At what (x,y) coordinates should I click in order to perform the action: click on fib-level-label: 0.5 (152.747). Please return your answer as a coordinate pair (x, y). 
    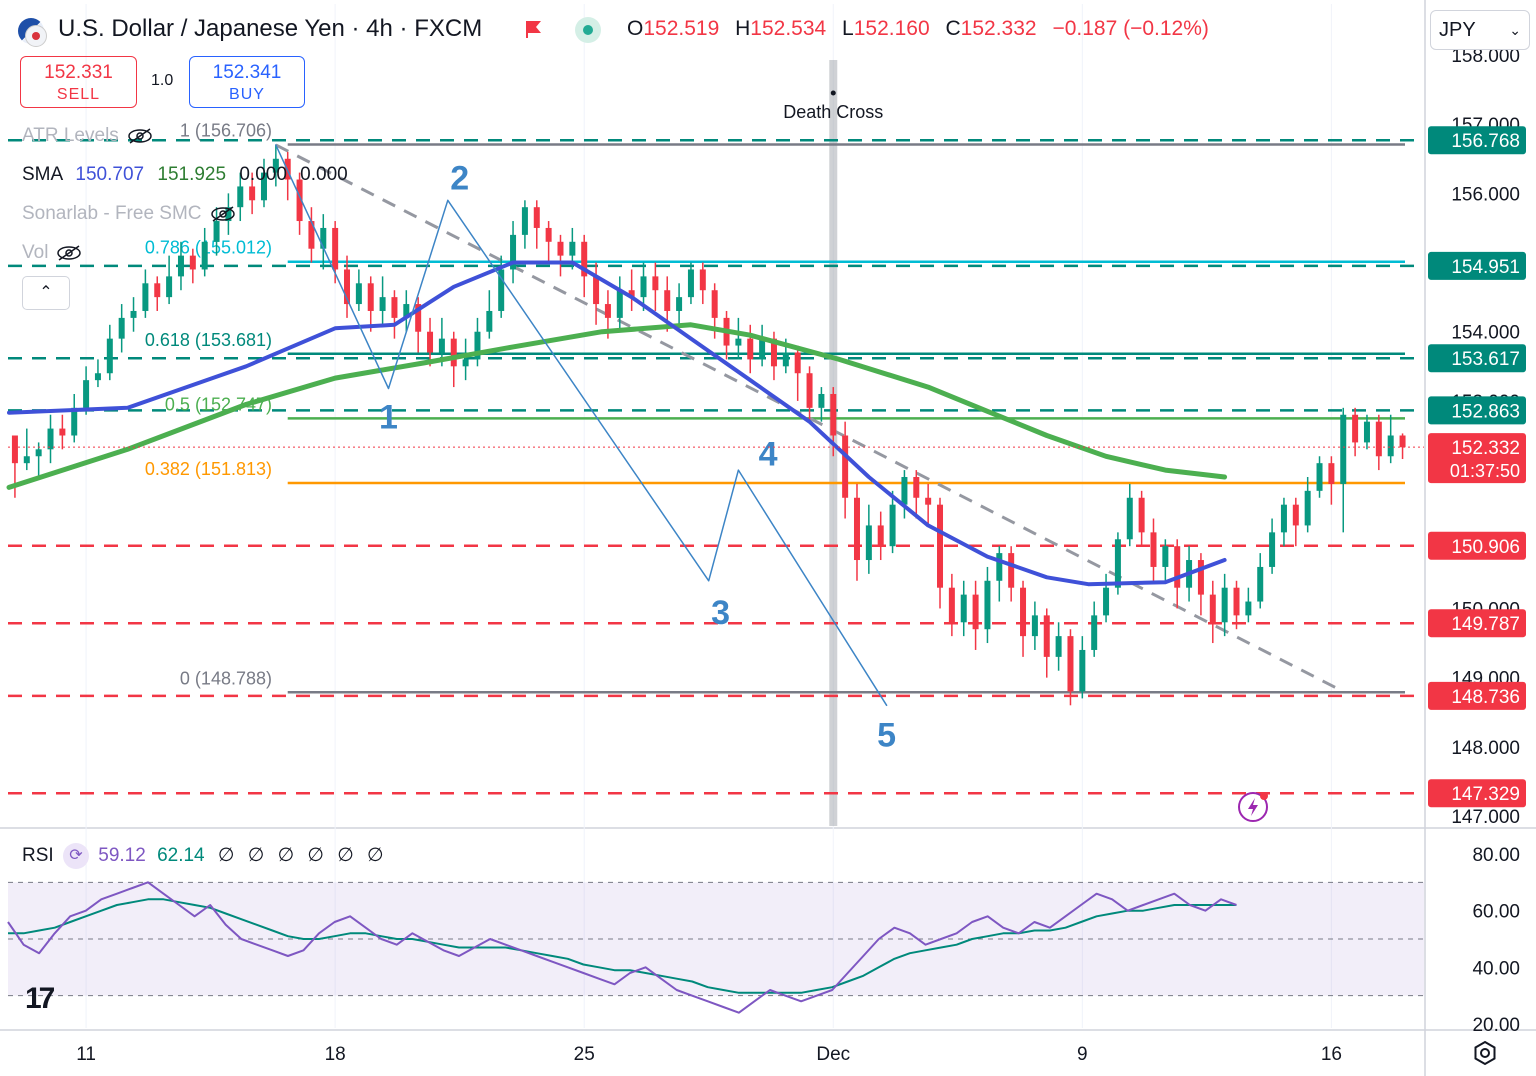
    Looking at the image, I should click on (218, 404).